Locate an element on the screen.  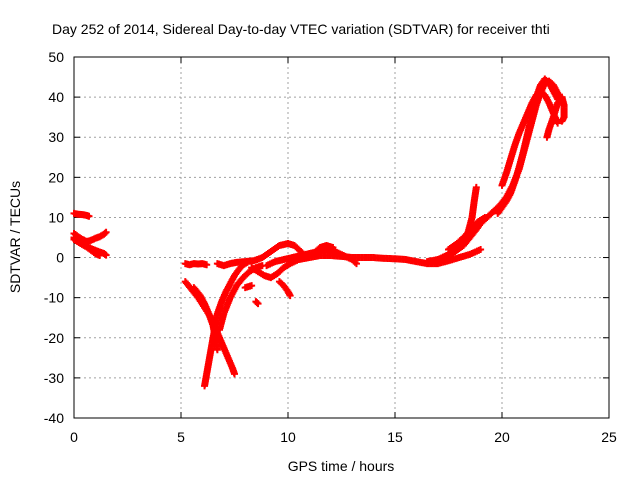
x-tick-label: 25 is located at coordinates (609, 437).